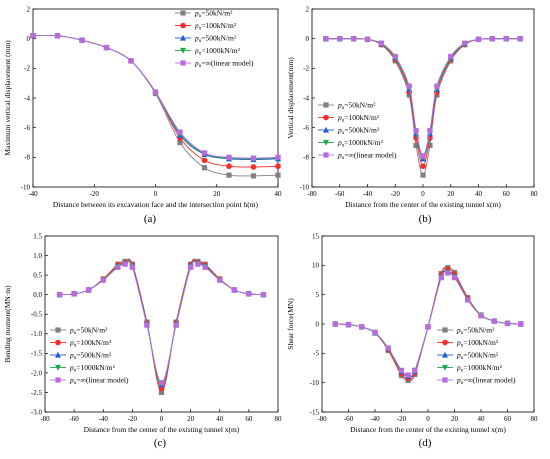 This screenshot has width=550, height=459. I want to click on y-tick-label: 0.5, so click(37, 276).